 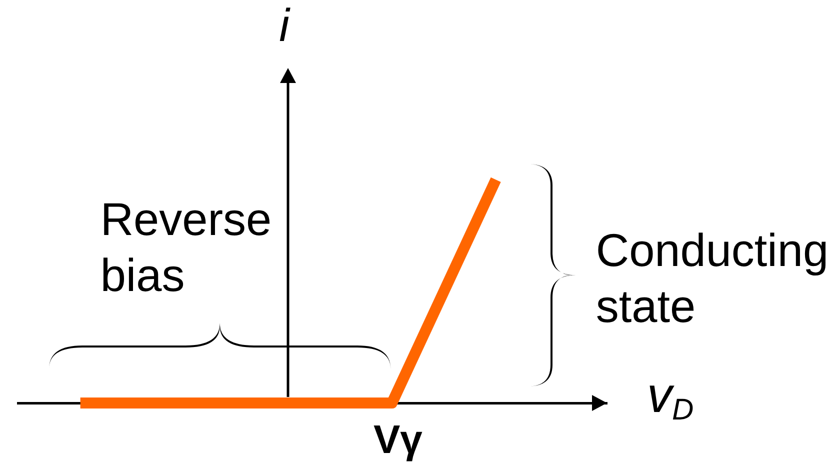 I want to click on y-axis-title: i, so click(x=284, y=25).